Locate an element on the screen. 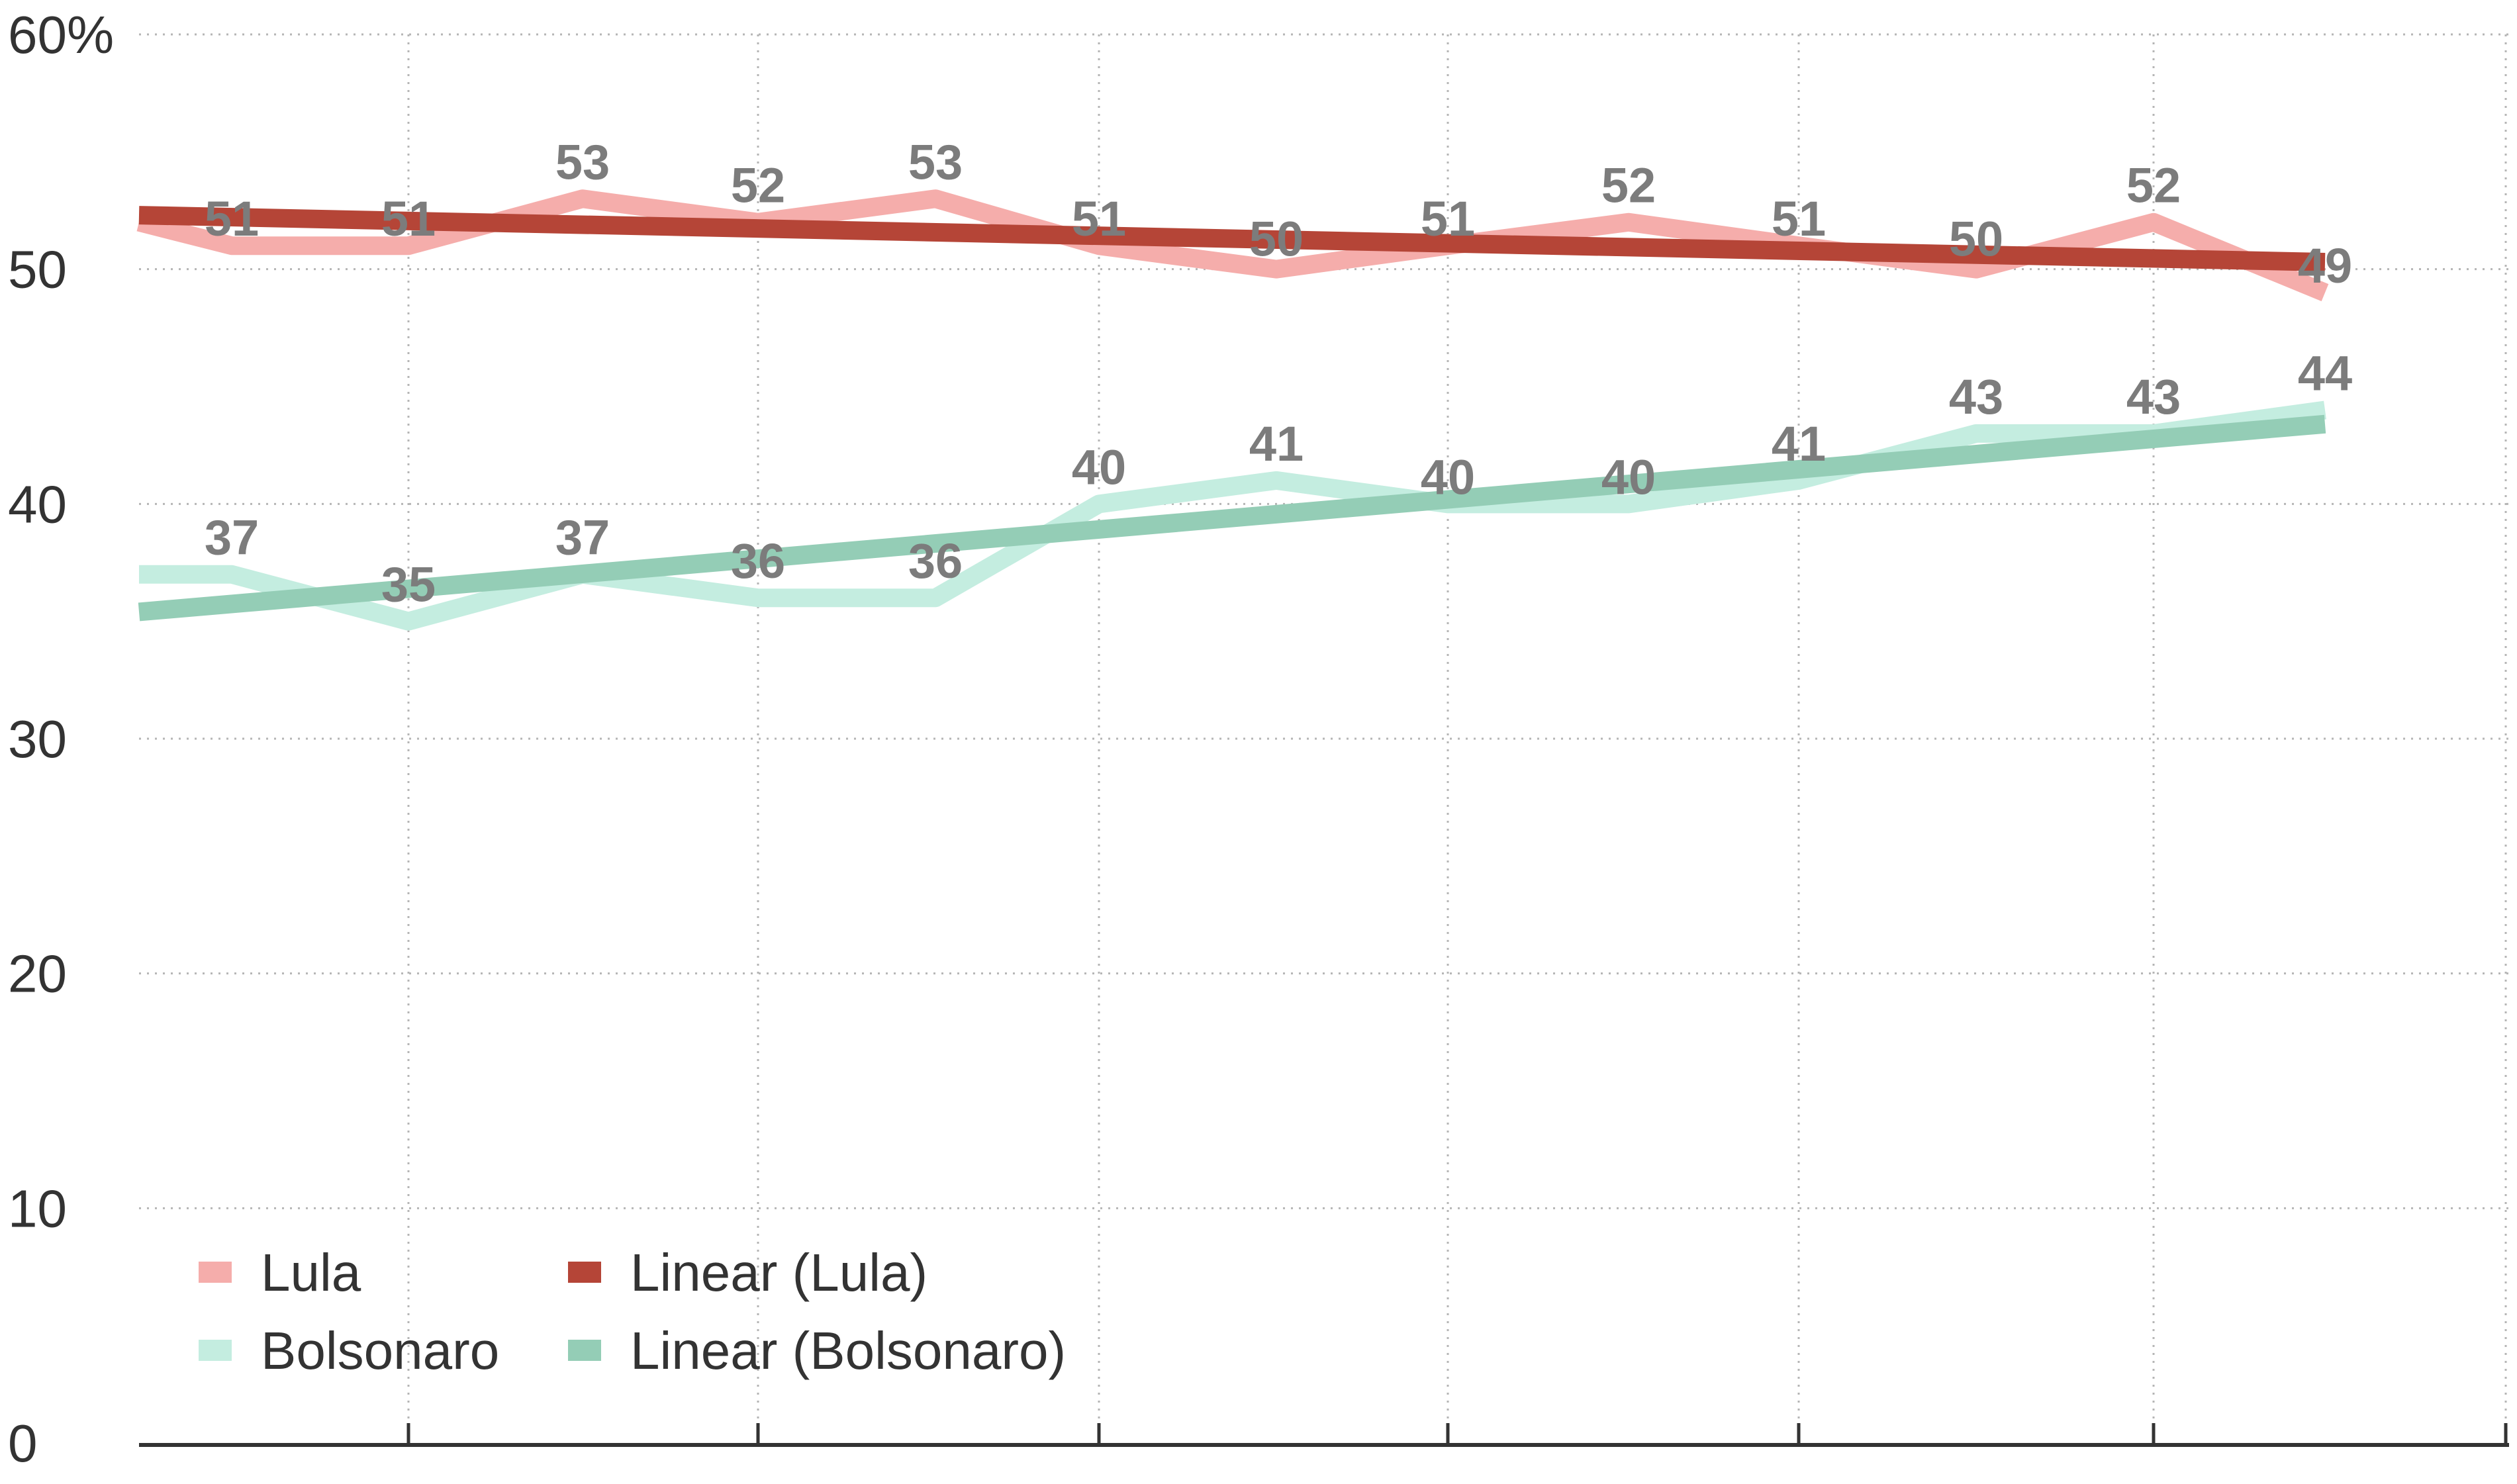  y-tick-label: 50 is located at coordinates (37, 269).